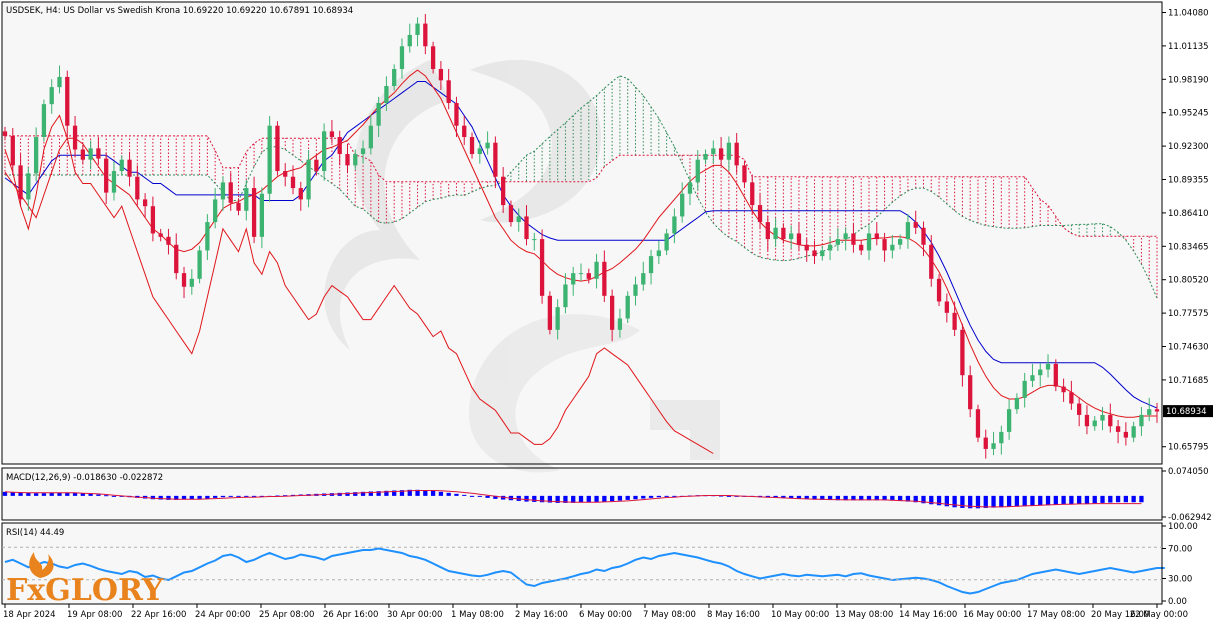 This screenshot has height=625, width=1221. I want to click on rsi-tick-label: 0.00, so click(1177, 602).